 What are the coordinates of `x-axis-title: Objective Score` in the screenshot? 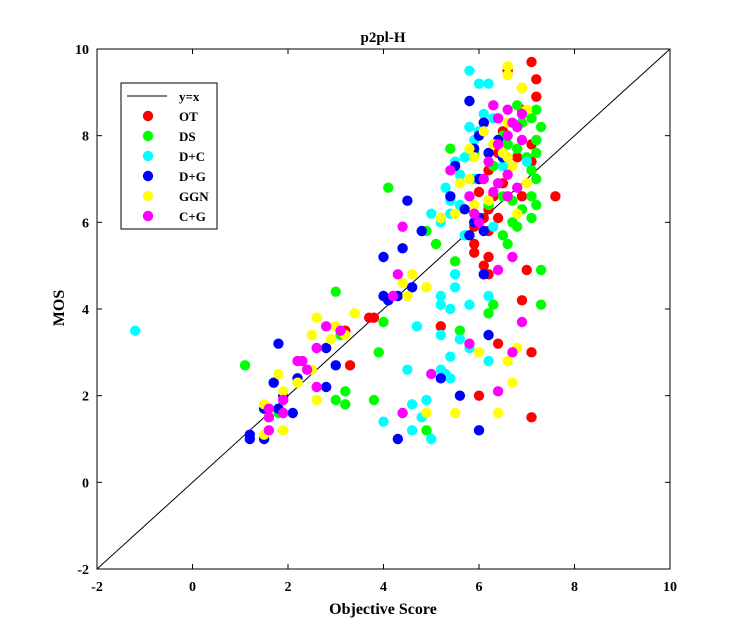 It's located at (383, 609).